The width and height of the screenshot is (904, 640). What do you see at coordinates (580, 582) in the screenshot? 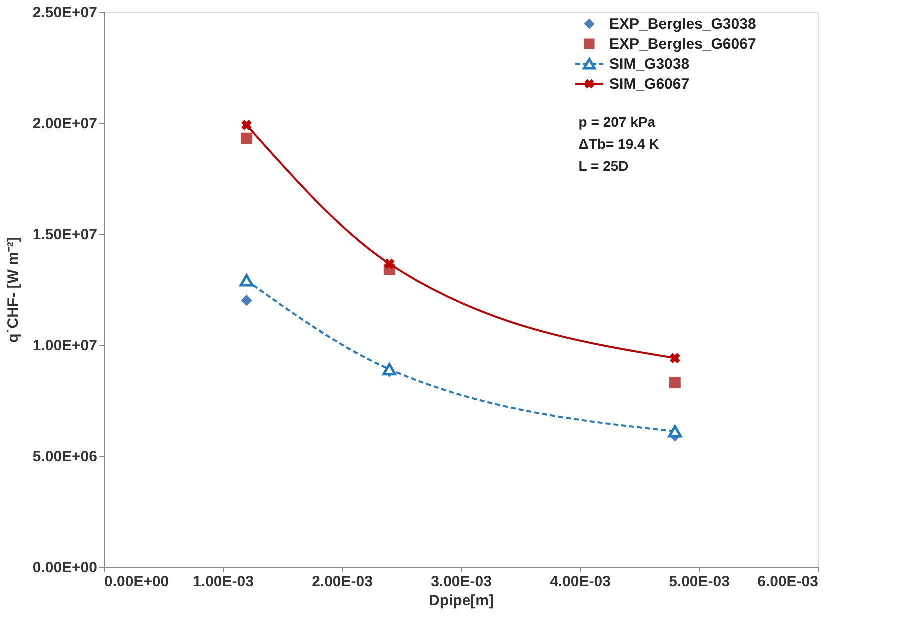
I see `x-tick-label: 4.00E-03` at bounding box center [580, 582].